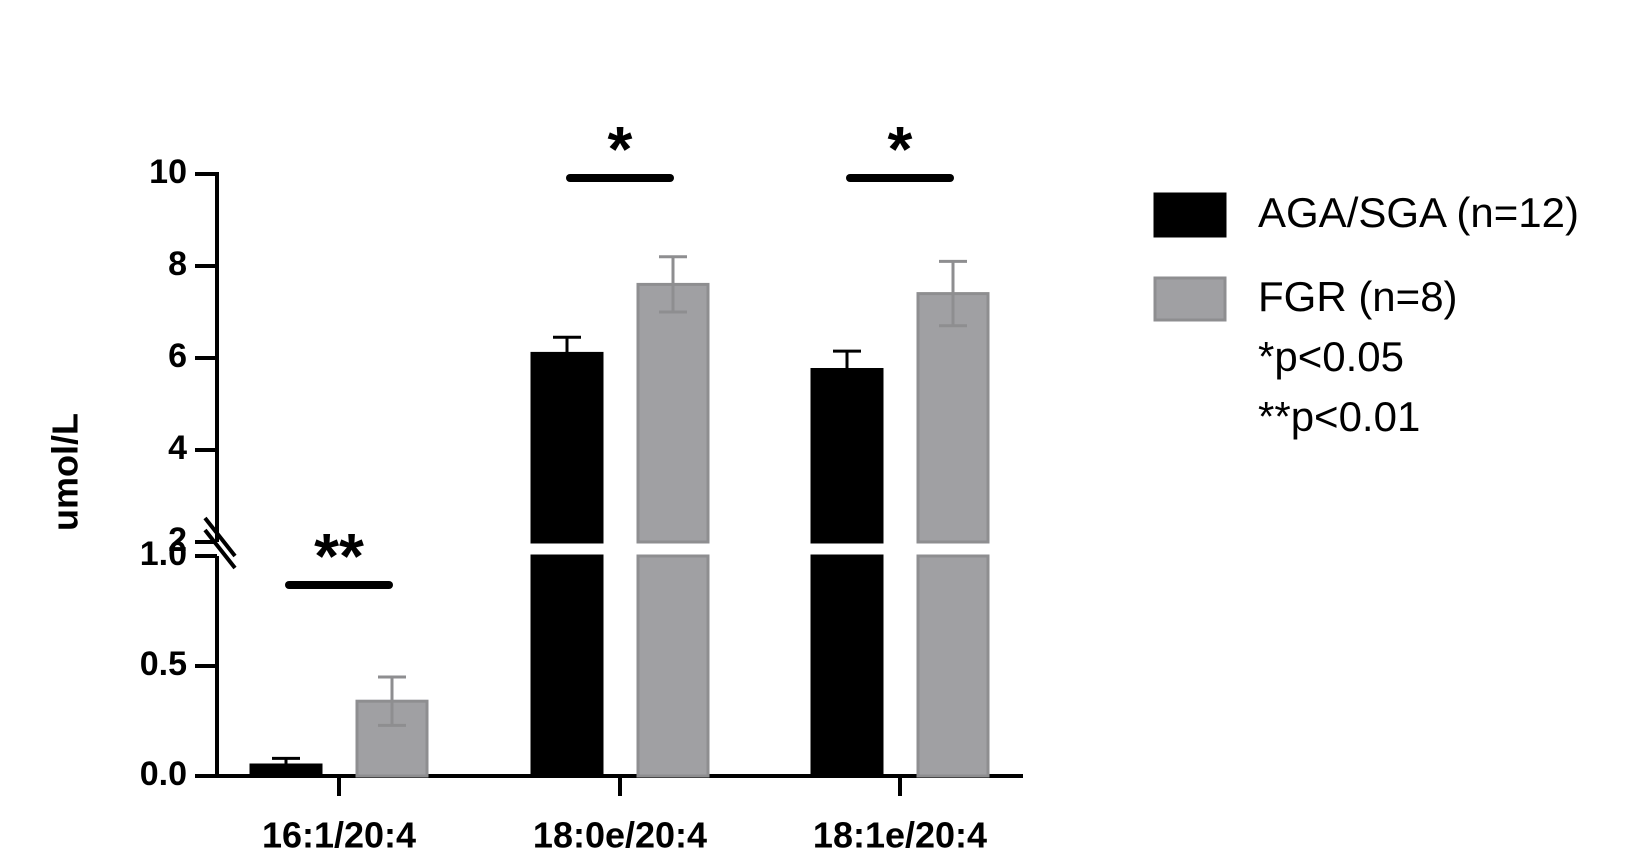 The height and width of the screenshot is (860, 1636). What do you see at coordinates (163, 774) in the screenshot?
I see `y-tick-label: 0.0` at bounding box center [163, 774].